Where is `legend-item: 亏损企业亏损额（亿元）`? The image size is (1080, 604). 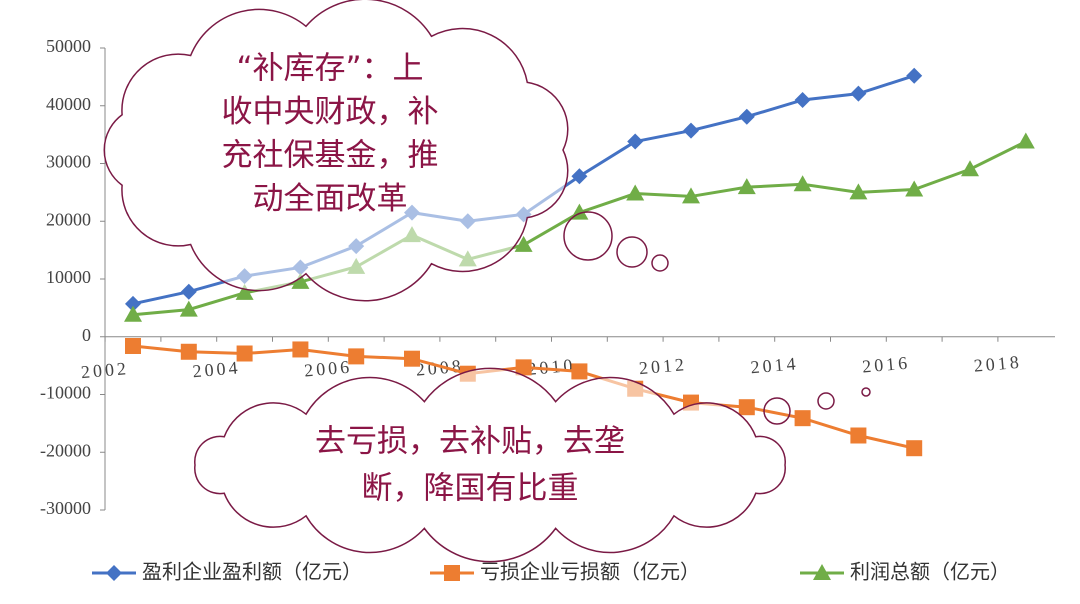
legend-item: 亏损企业亏损额（亿元） is located at coordinates (565, 572).